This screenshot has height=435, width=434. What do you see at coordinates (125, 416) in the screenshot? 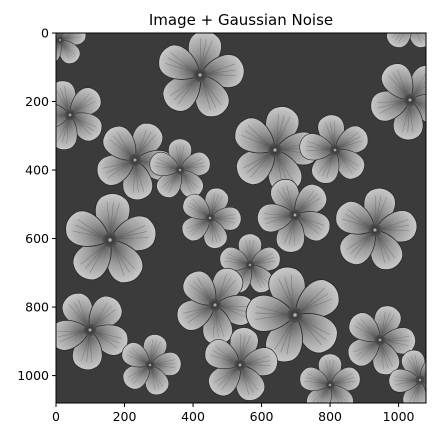
I see `x-tick-label: 200` at bounding box center [125, 416].